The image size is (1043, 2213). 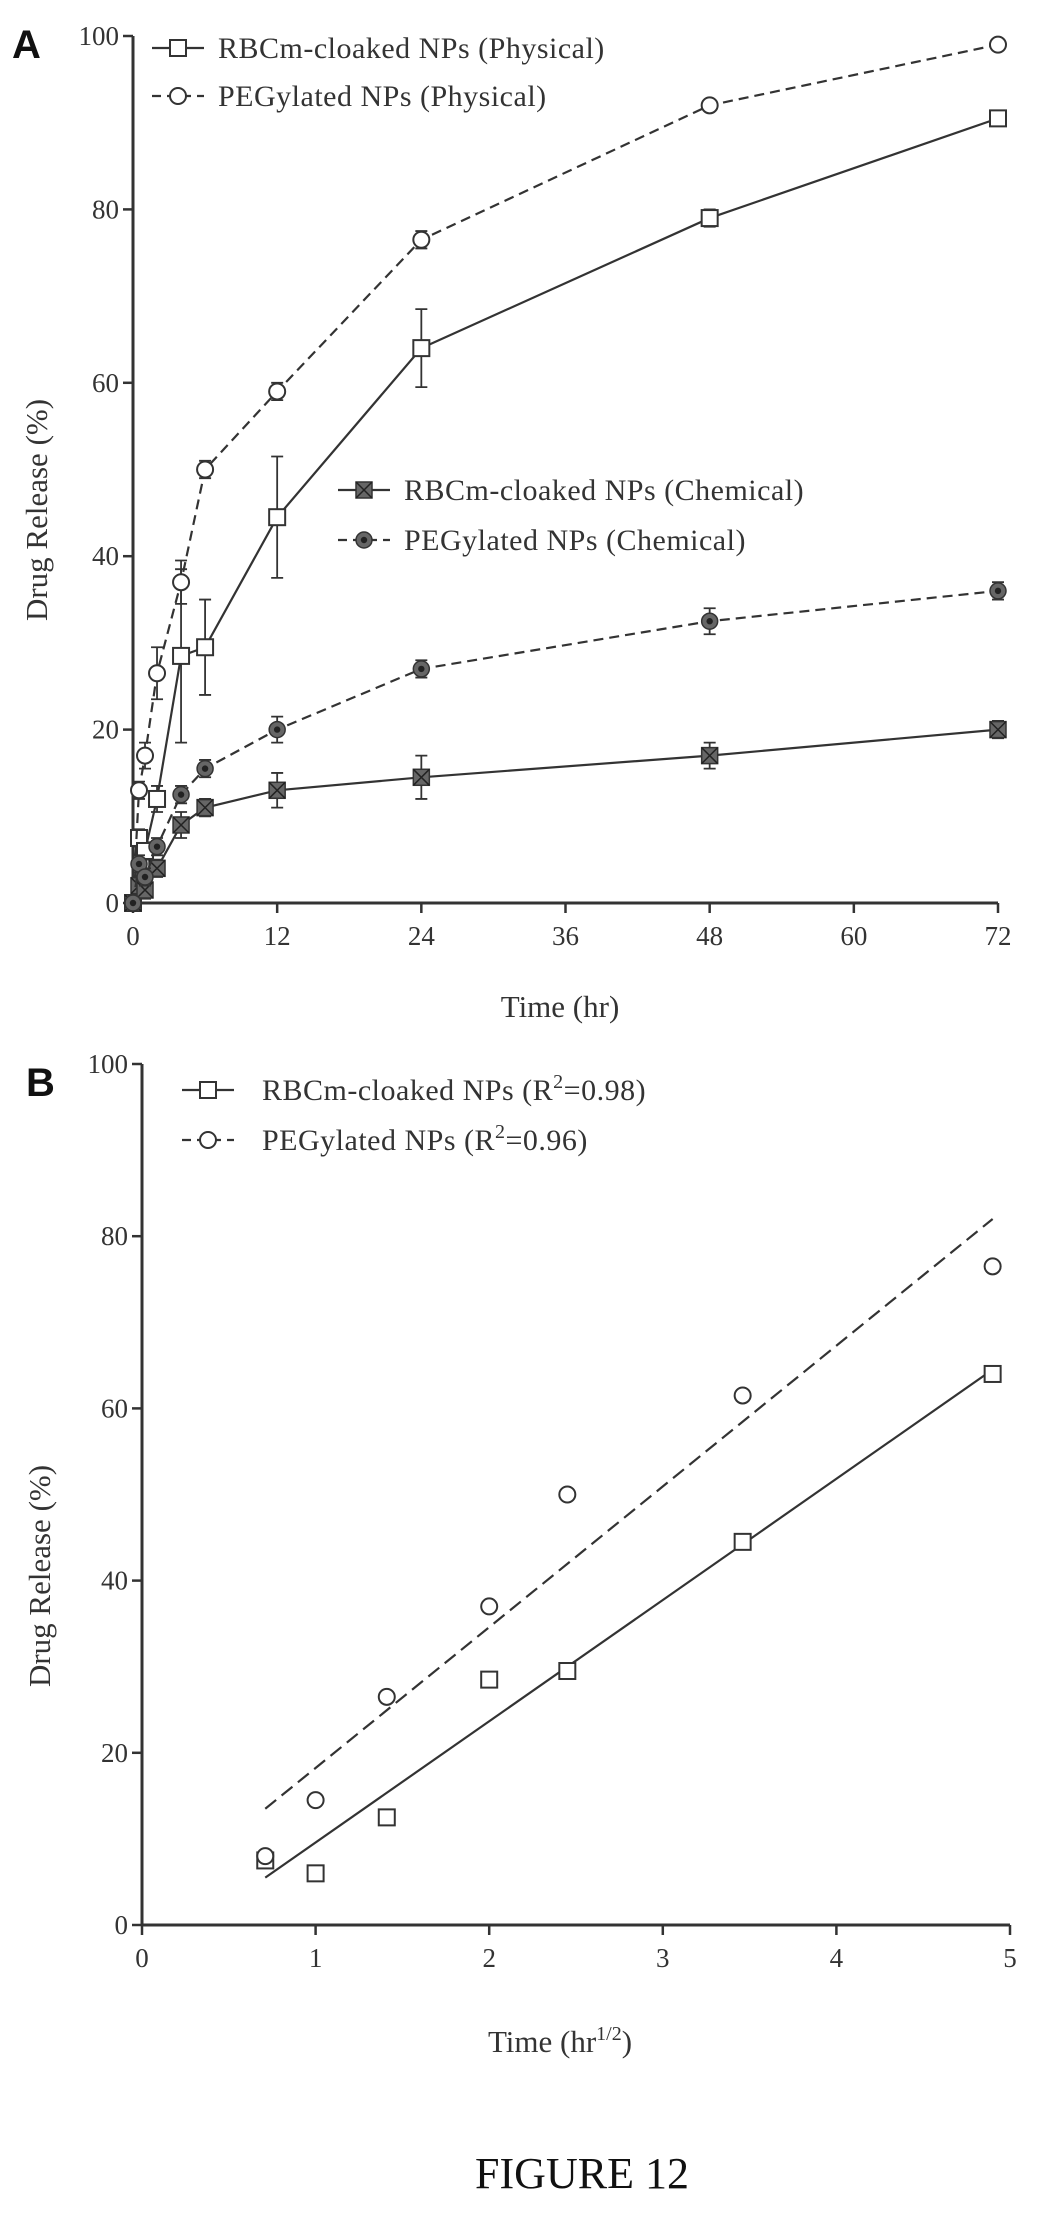 I want to click on panel-b-x-axis-title: Time (hr1/2), so click(x=560, y=2041).